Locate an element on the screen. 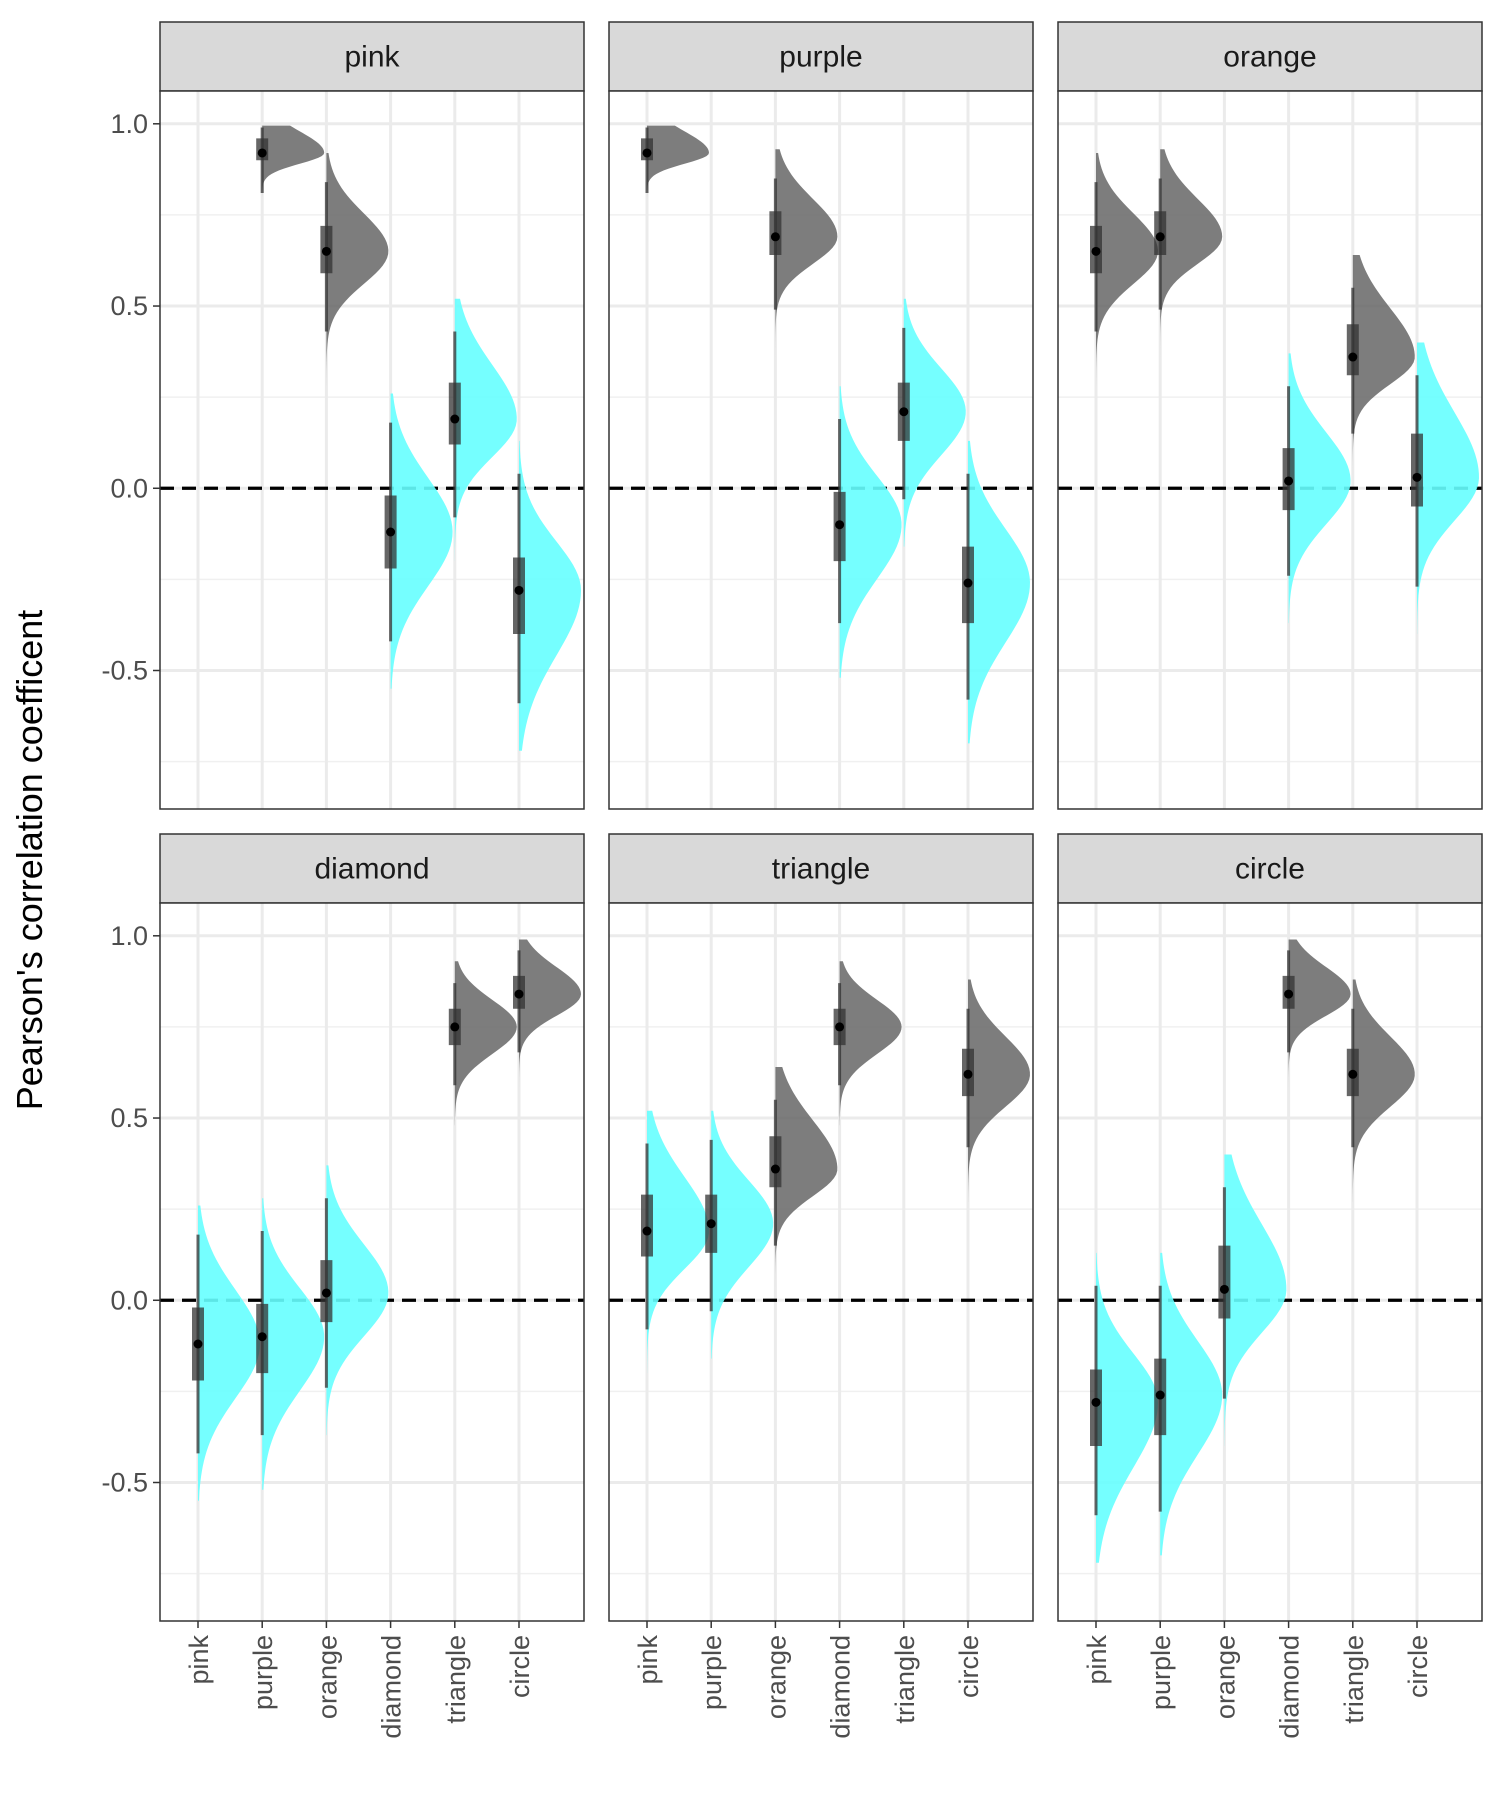 Image resolution: width=1500 pixels, height=1800 pixels. strip-label: orange is located at coordinates (1269, 57).